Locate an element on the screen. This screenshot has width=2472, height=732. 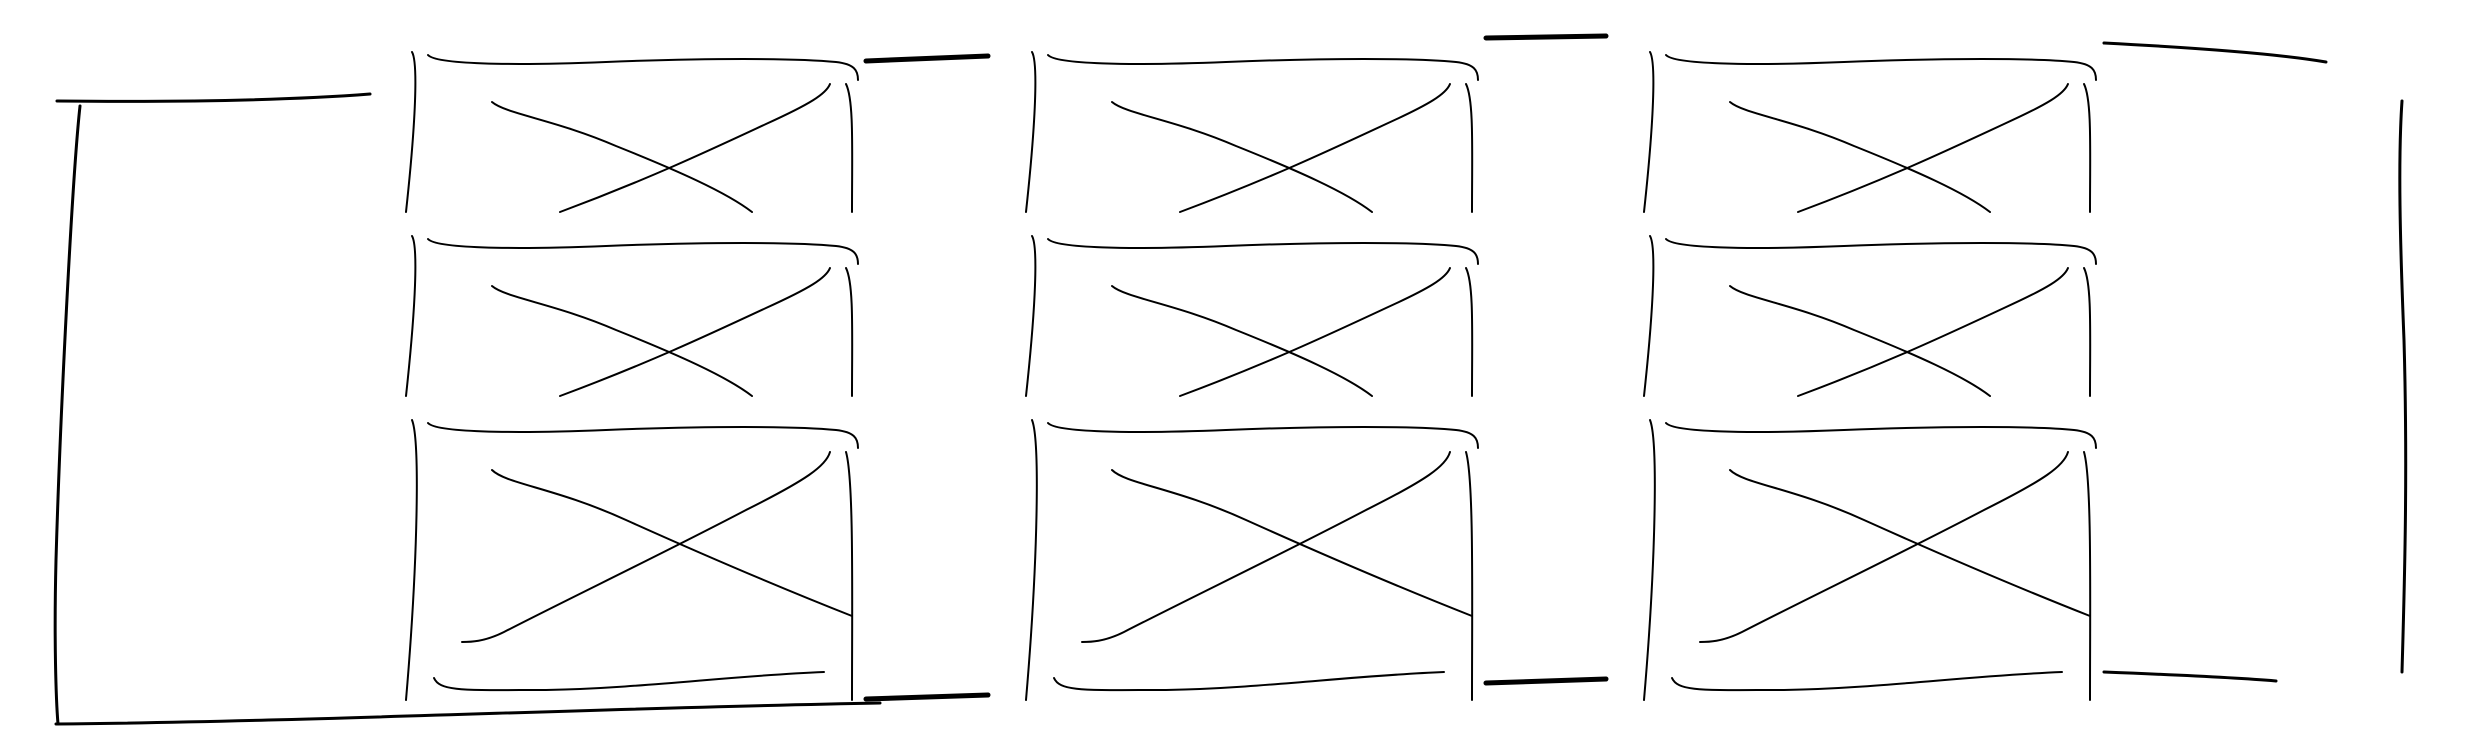
right-bracket-vertical-line is located at coordinates (2403, 386).